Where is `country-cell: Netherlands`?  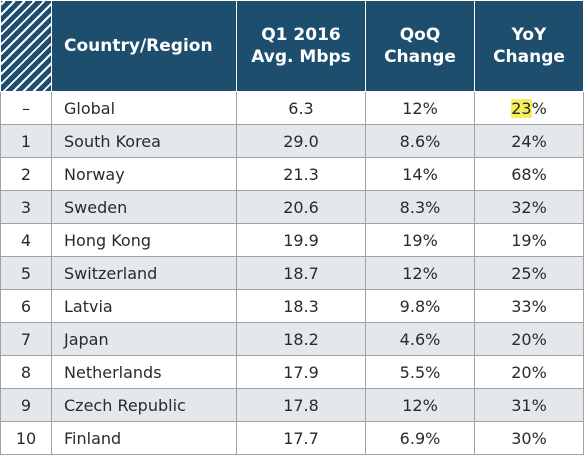
country-cell: Netherlands is located at coordinates (144, 372).